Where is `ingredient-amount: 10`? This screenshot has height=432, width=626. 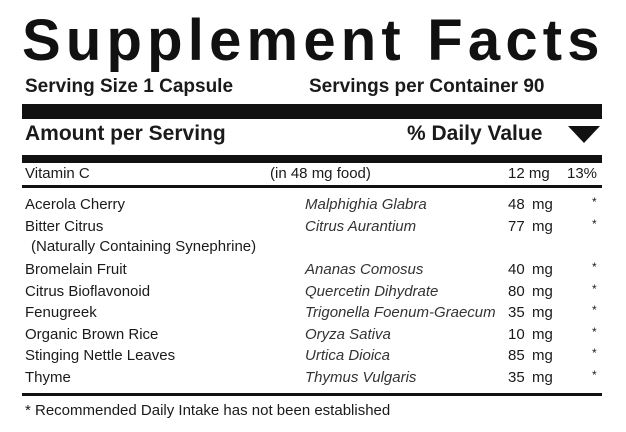
ingredient-amount: 10 is located at coordinates (516, 334).